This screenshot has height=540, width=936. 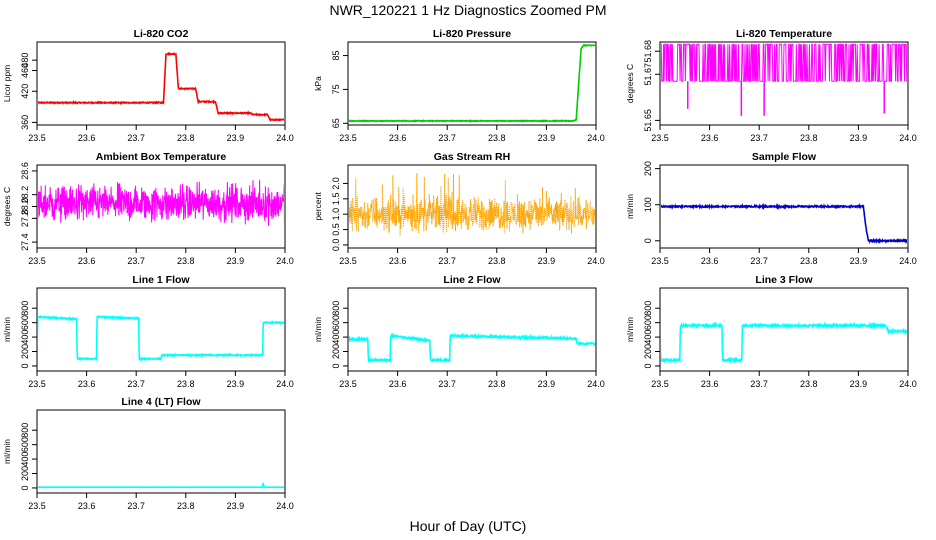 I want to click on panel-title: Line 3 Flow, so click(x=784, y=280).